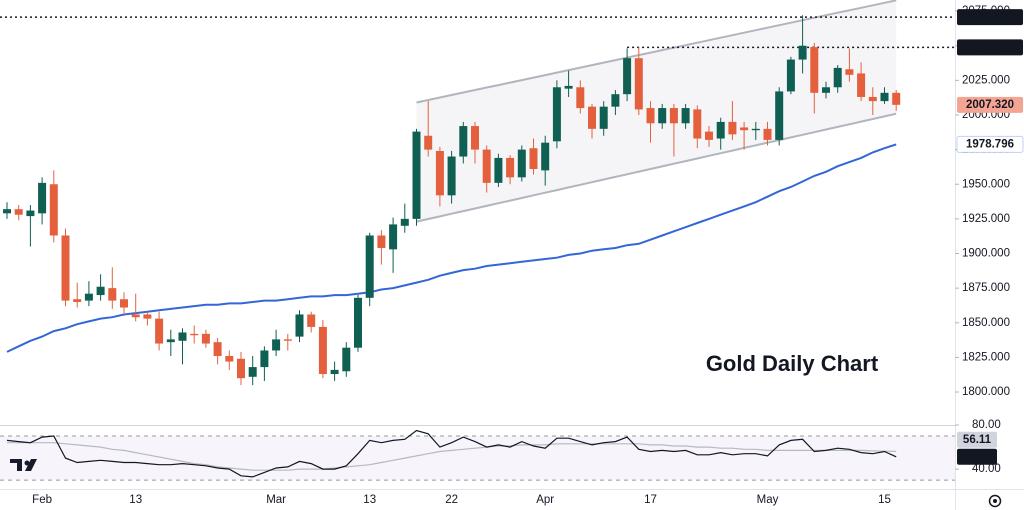  What do you see at coordinates (986, 392) in the screenshot?
I see `y-tick-label: 1800.000` at bounding box center [986, 392].